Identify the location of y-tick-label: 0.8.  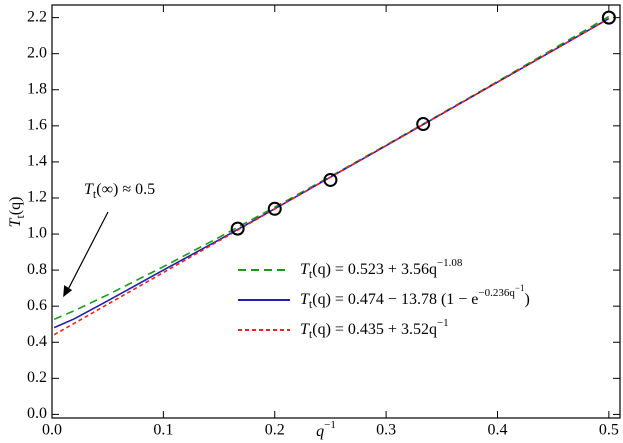
(37, 269).